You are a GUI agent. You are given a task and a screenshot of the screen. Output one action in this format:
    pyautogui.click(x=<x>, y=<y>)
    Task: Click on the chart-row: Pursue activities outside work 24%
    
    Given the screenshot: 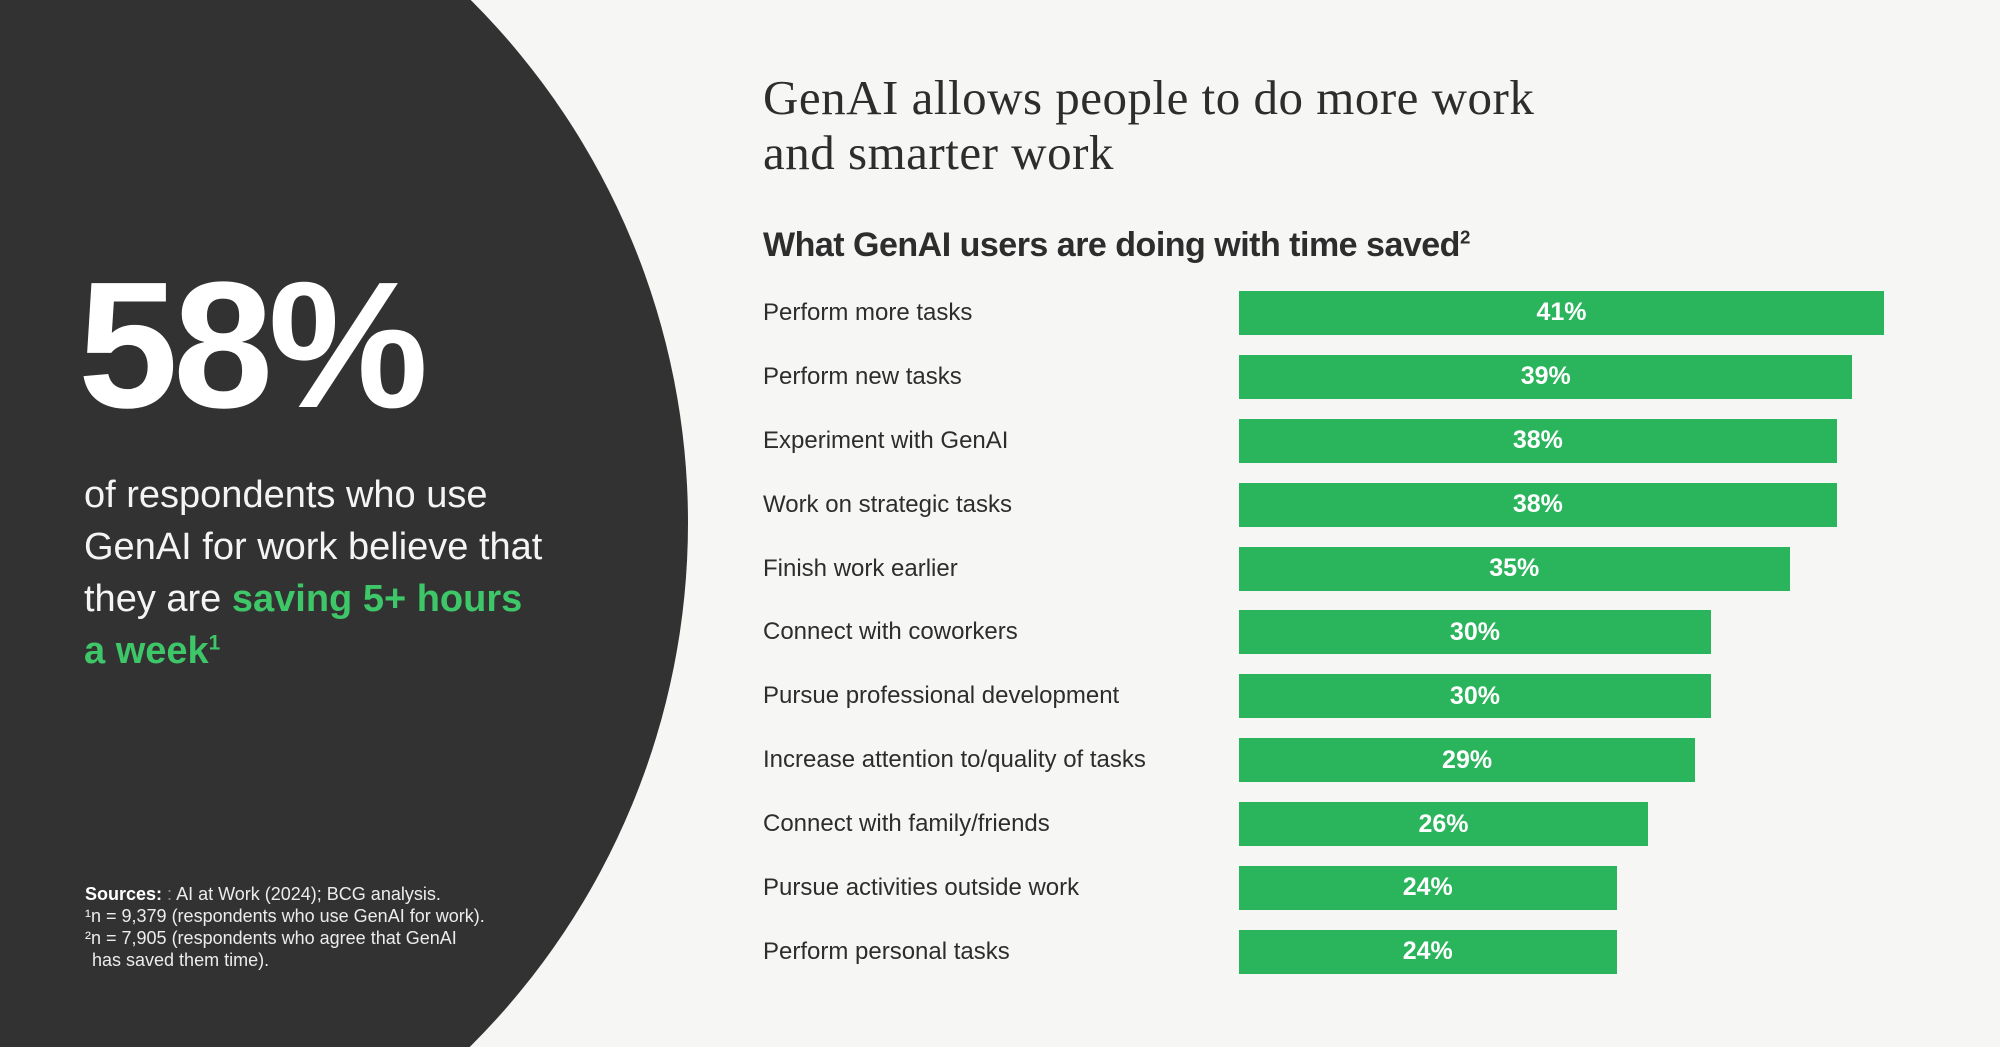 What is the action you would take?
    pyautogui.click(x=1333, y=888)
    